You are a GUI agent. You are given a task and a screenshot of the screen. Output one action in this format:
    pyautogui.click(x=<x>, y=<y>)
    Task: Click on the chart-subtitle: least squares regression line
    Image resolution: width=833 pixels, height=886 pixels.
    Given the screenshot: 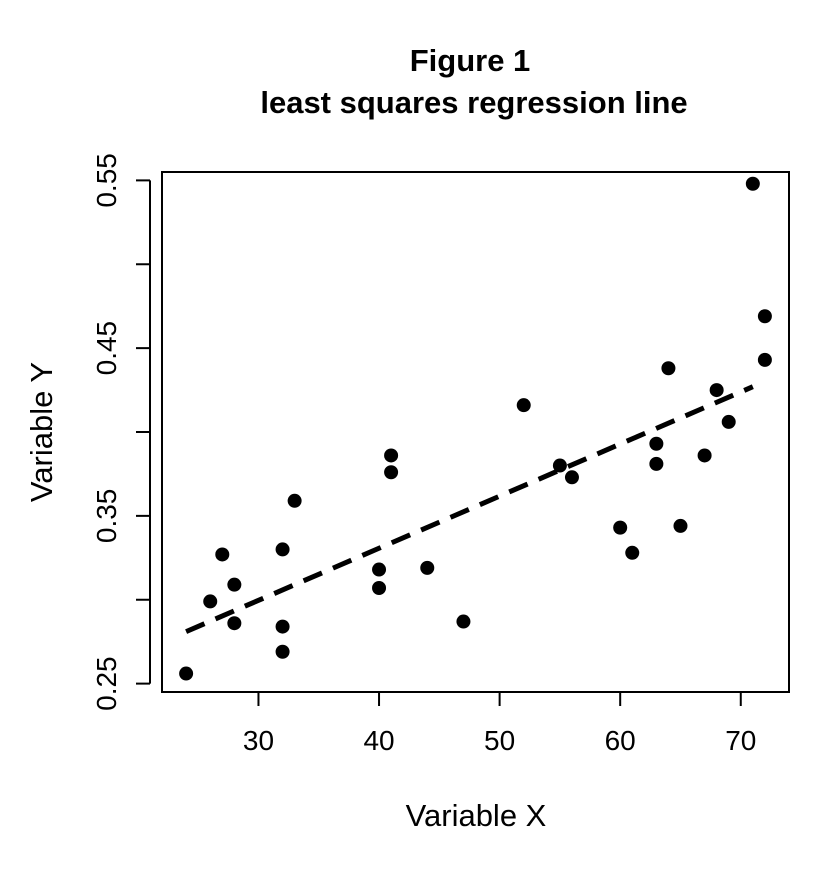 What is the action you would take?
    pyautogui.click(x=473, y=102)
    